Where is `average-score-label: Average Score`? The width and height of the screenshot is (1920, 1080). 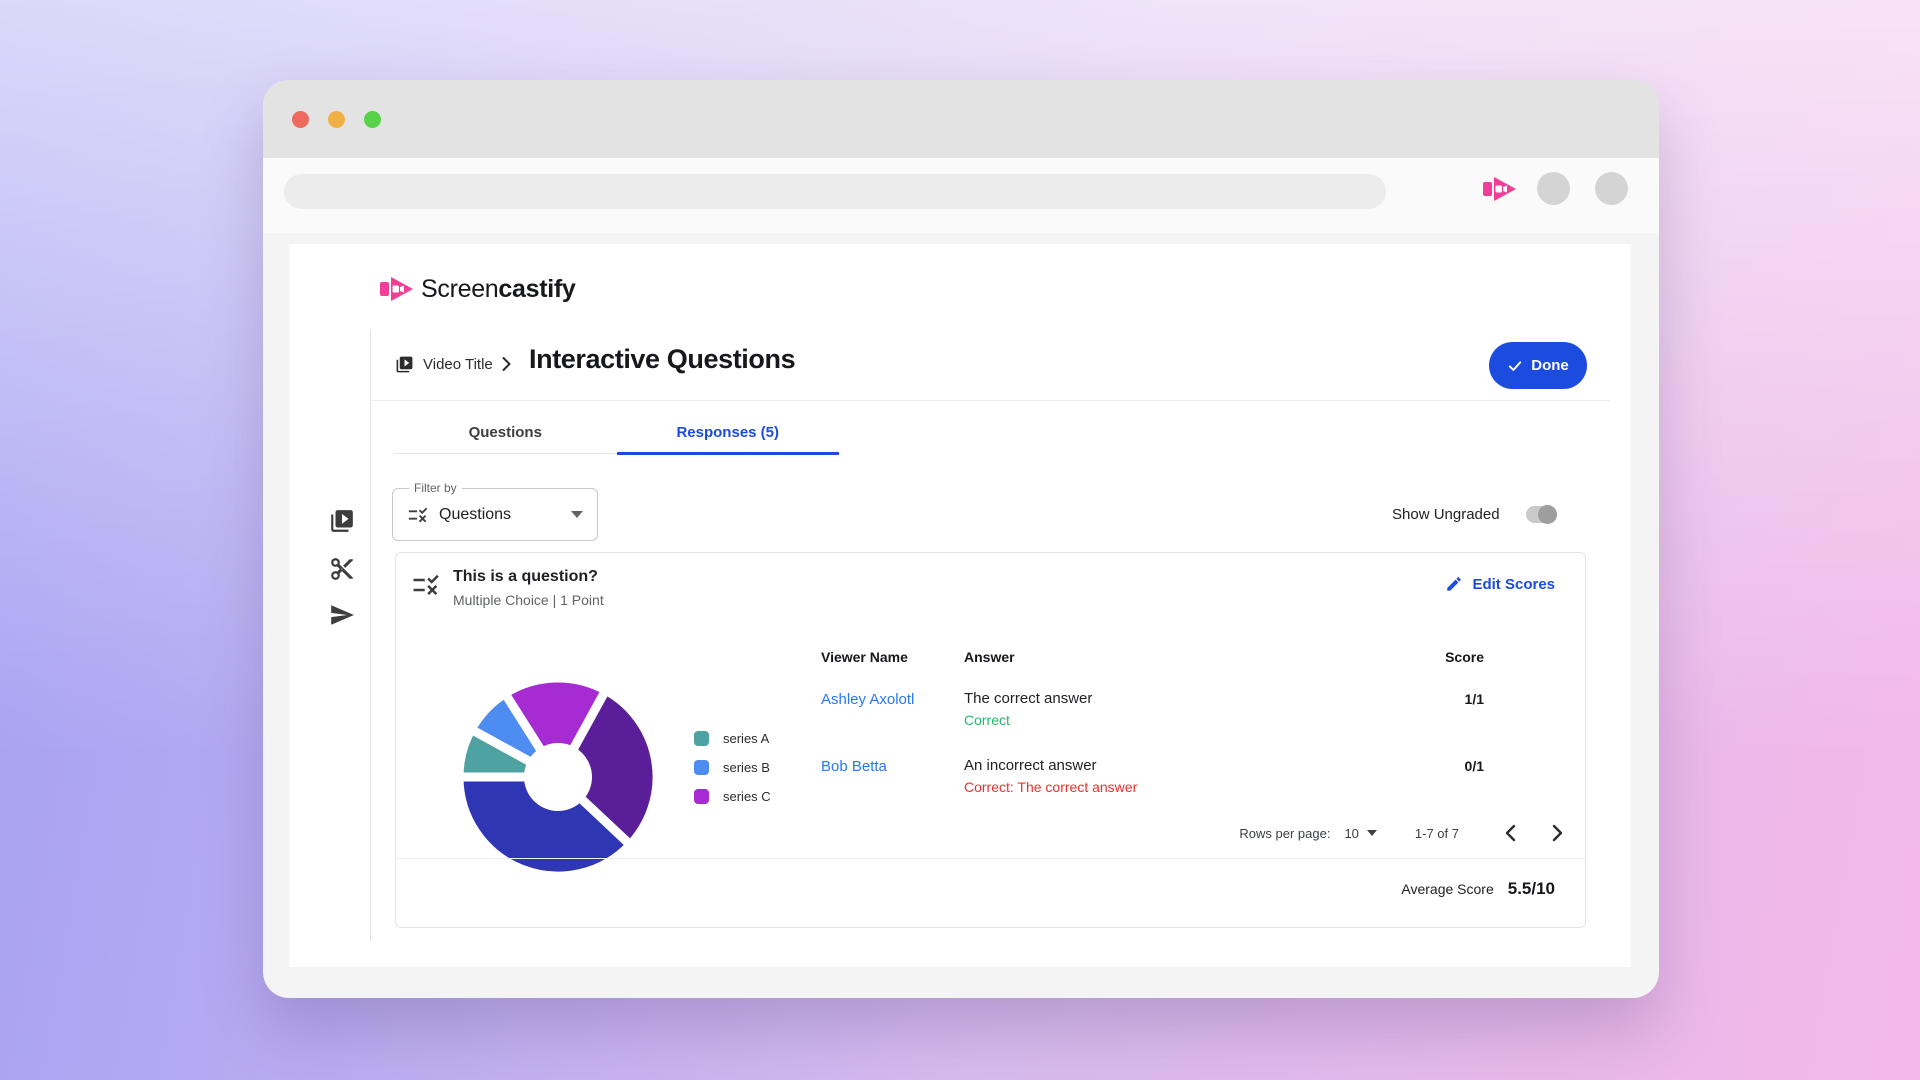 average-score-label: Average Score is located at coordinates (1447, 889).